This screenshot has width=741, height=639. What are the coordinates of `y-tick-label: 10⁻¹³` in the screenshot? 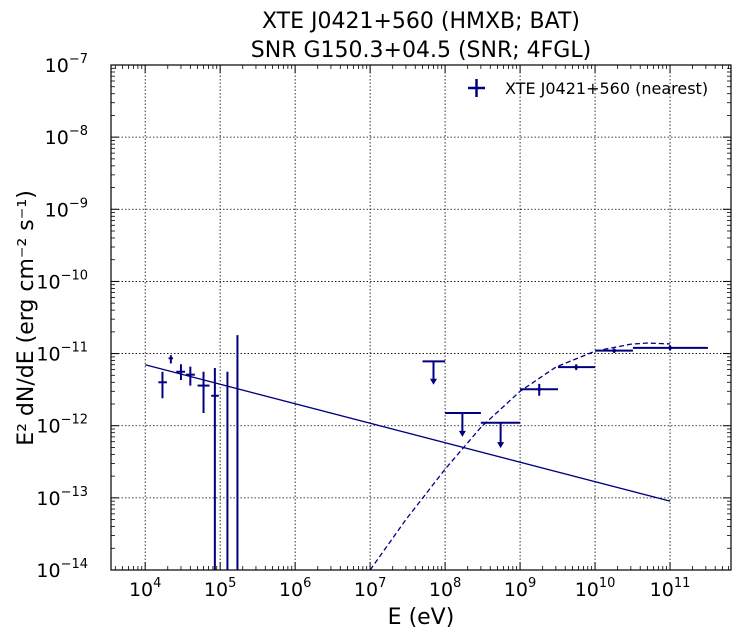 It's located at (62, 497).